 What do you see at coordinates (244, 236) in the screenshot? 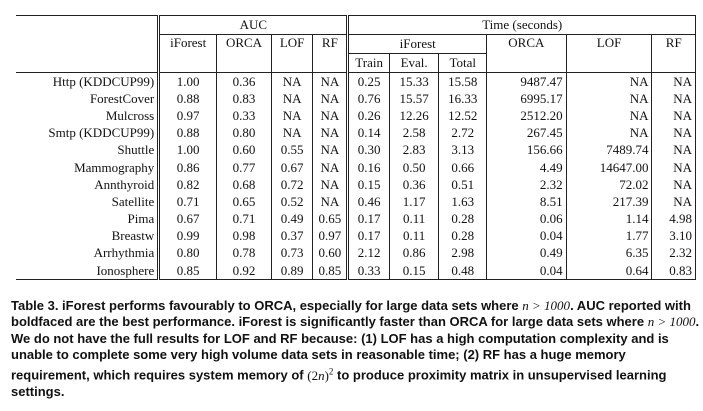
I see `auc-cell: 0.98` at bounding box center [244, 236].